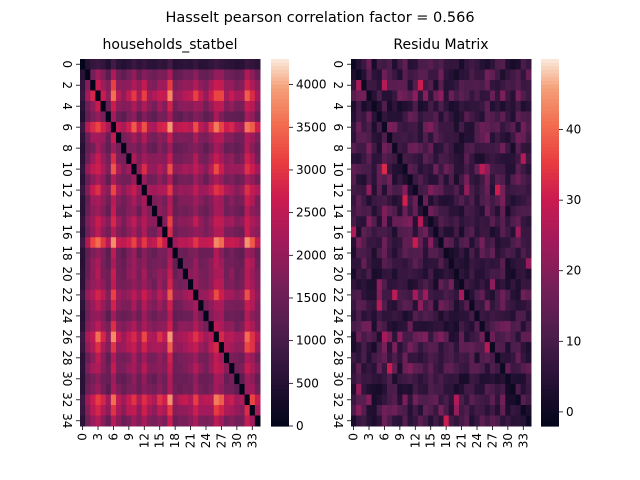 The height and width of the screenshot is (480, 640). I want to click on colorbar-tick-label: 10, so click(573, 341).